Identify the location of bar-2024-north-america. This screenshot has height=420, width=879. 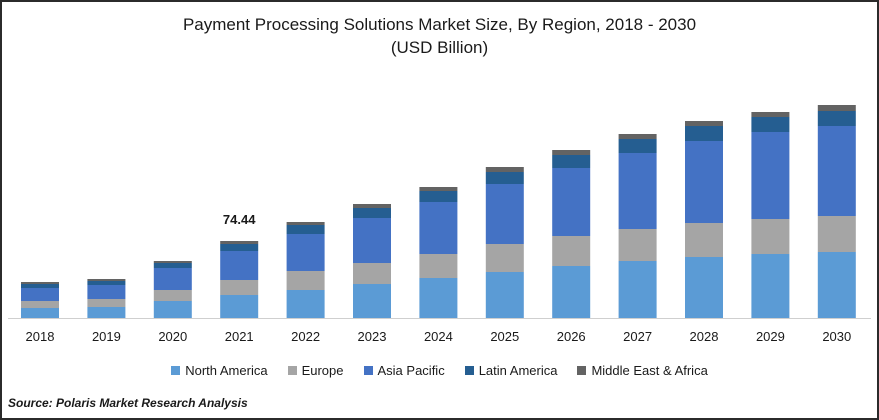
(438, 298).